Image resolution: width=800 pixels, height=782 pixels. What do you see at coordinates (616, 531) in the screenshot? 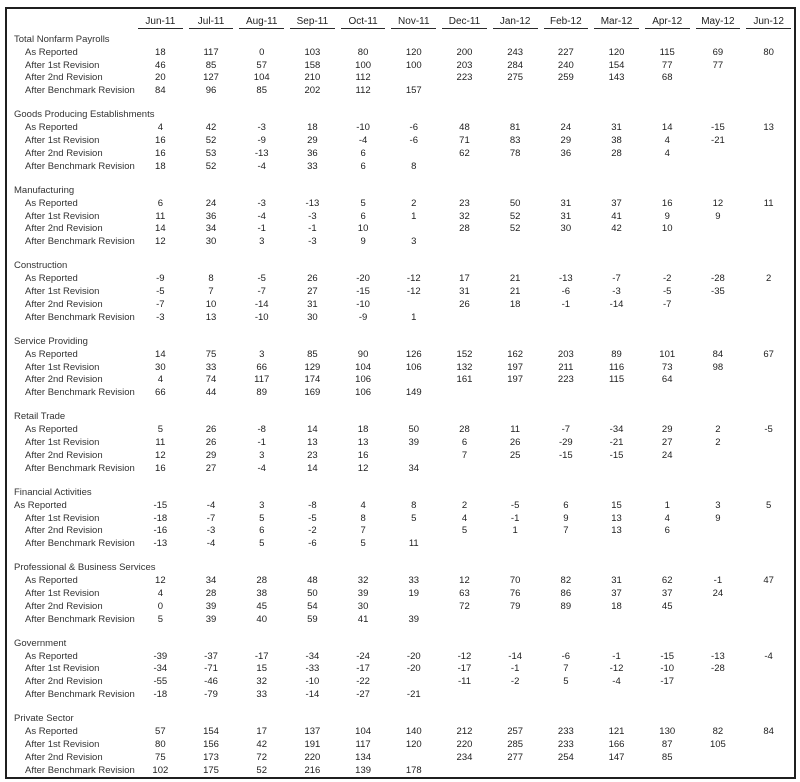
I see `value-cell: 13` at bounding box center [616, 531].